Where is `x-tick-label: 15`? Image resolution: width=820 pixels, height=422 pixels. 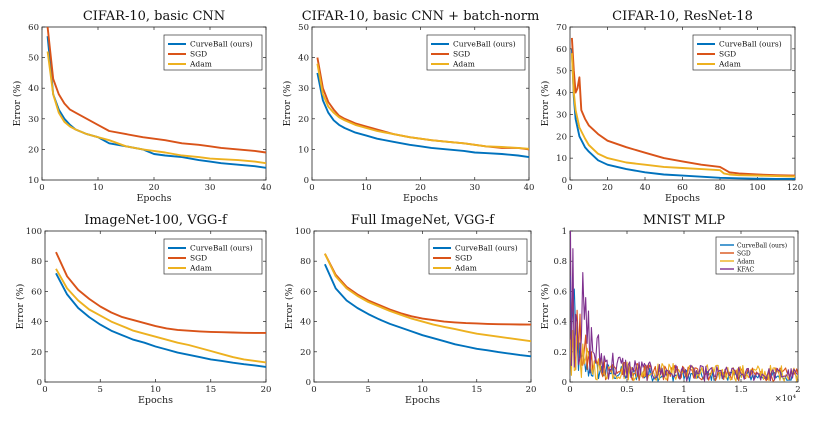
x-tick-label: 15 is located at coordinates (210, 390).